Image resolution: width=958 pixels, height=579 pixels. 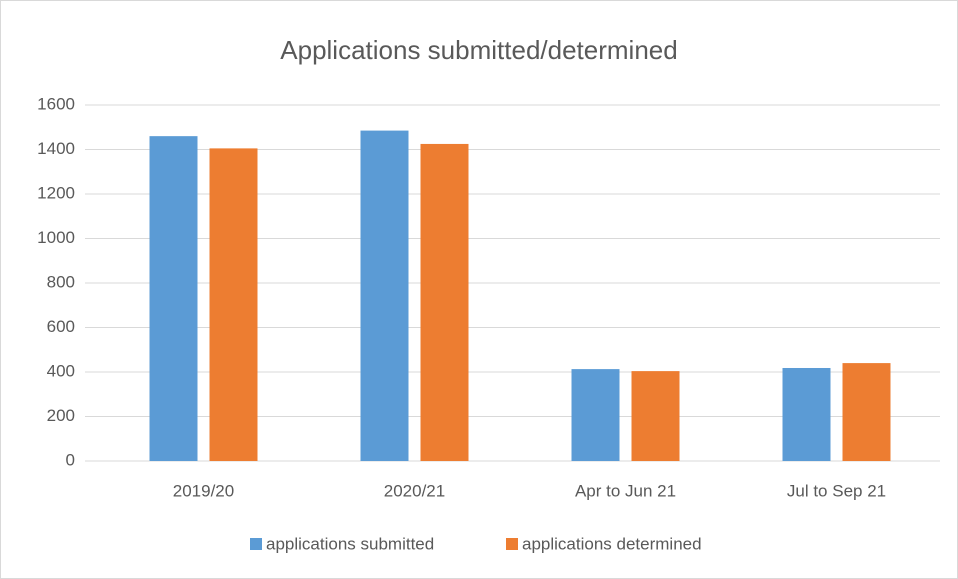 I want to click on y-tick-label: 1200, so click(x=56, y=192).